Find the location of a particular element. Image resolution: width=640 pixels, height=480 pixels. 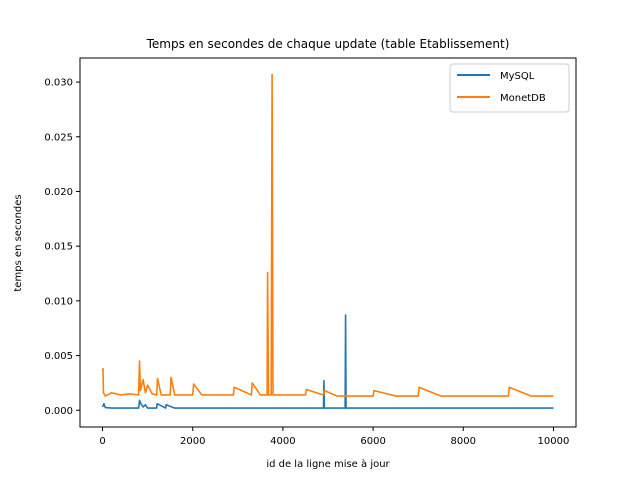

x-tick-label: 4000 is located at coordinates (282, 441).